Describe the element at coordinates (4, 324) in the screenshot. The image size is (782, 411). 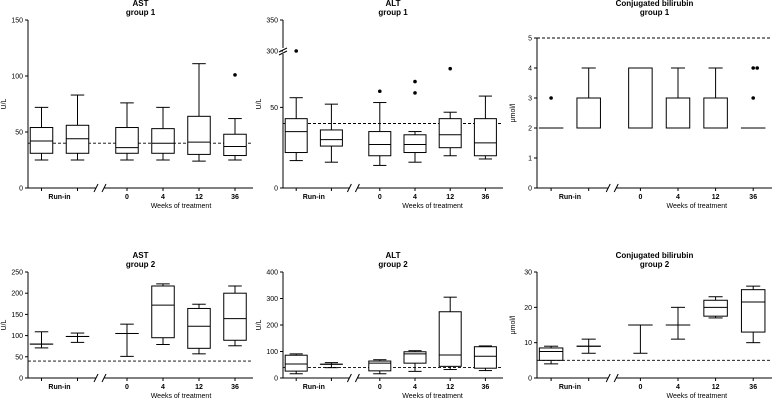
I see `y-axis-label: U/L` at that location.